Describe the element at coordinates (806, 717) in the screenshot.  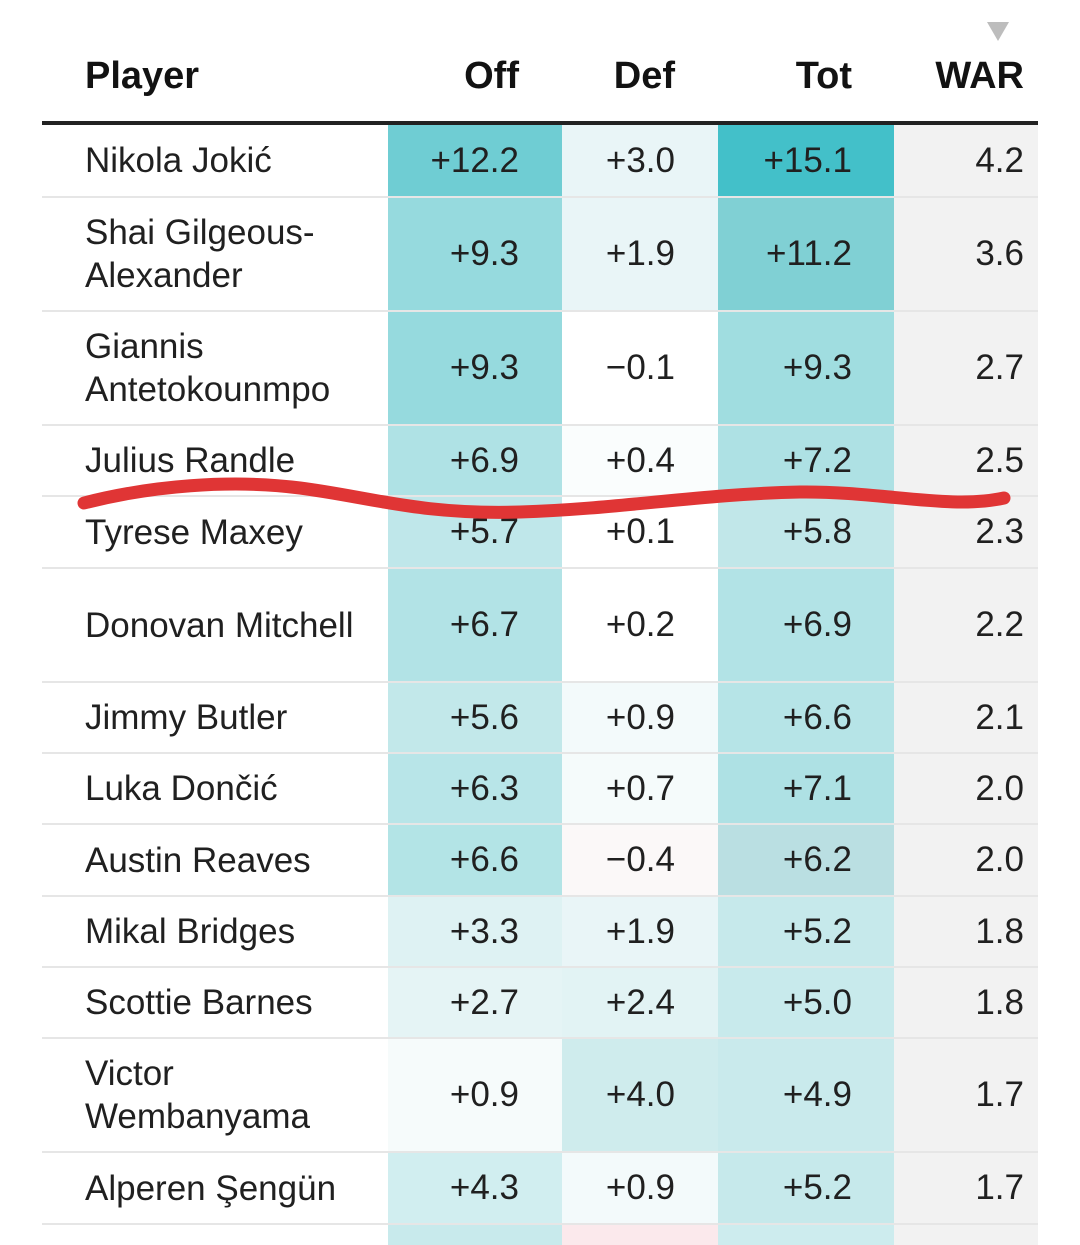
I see `tot-value: +6.6` at that location.